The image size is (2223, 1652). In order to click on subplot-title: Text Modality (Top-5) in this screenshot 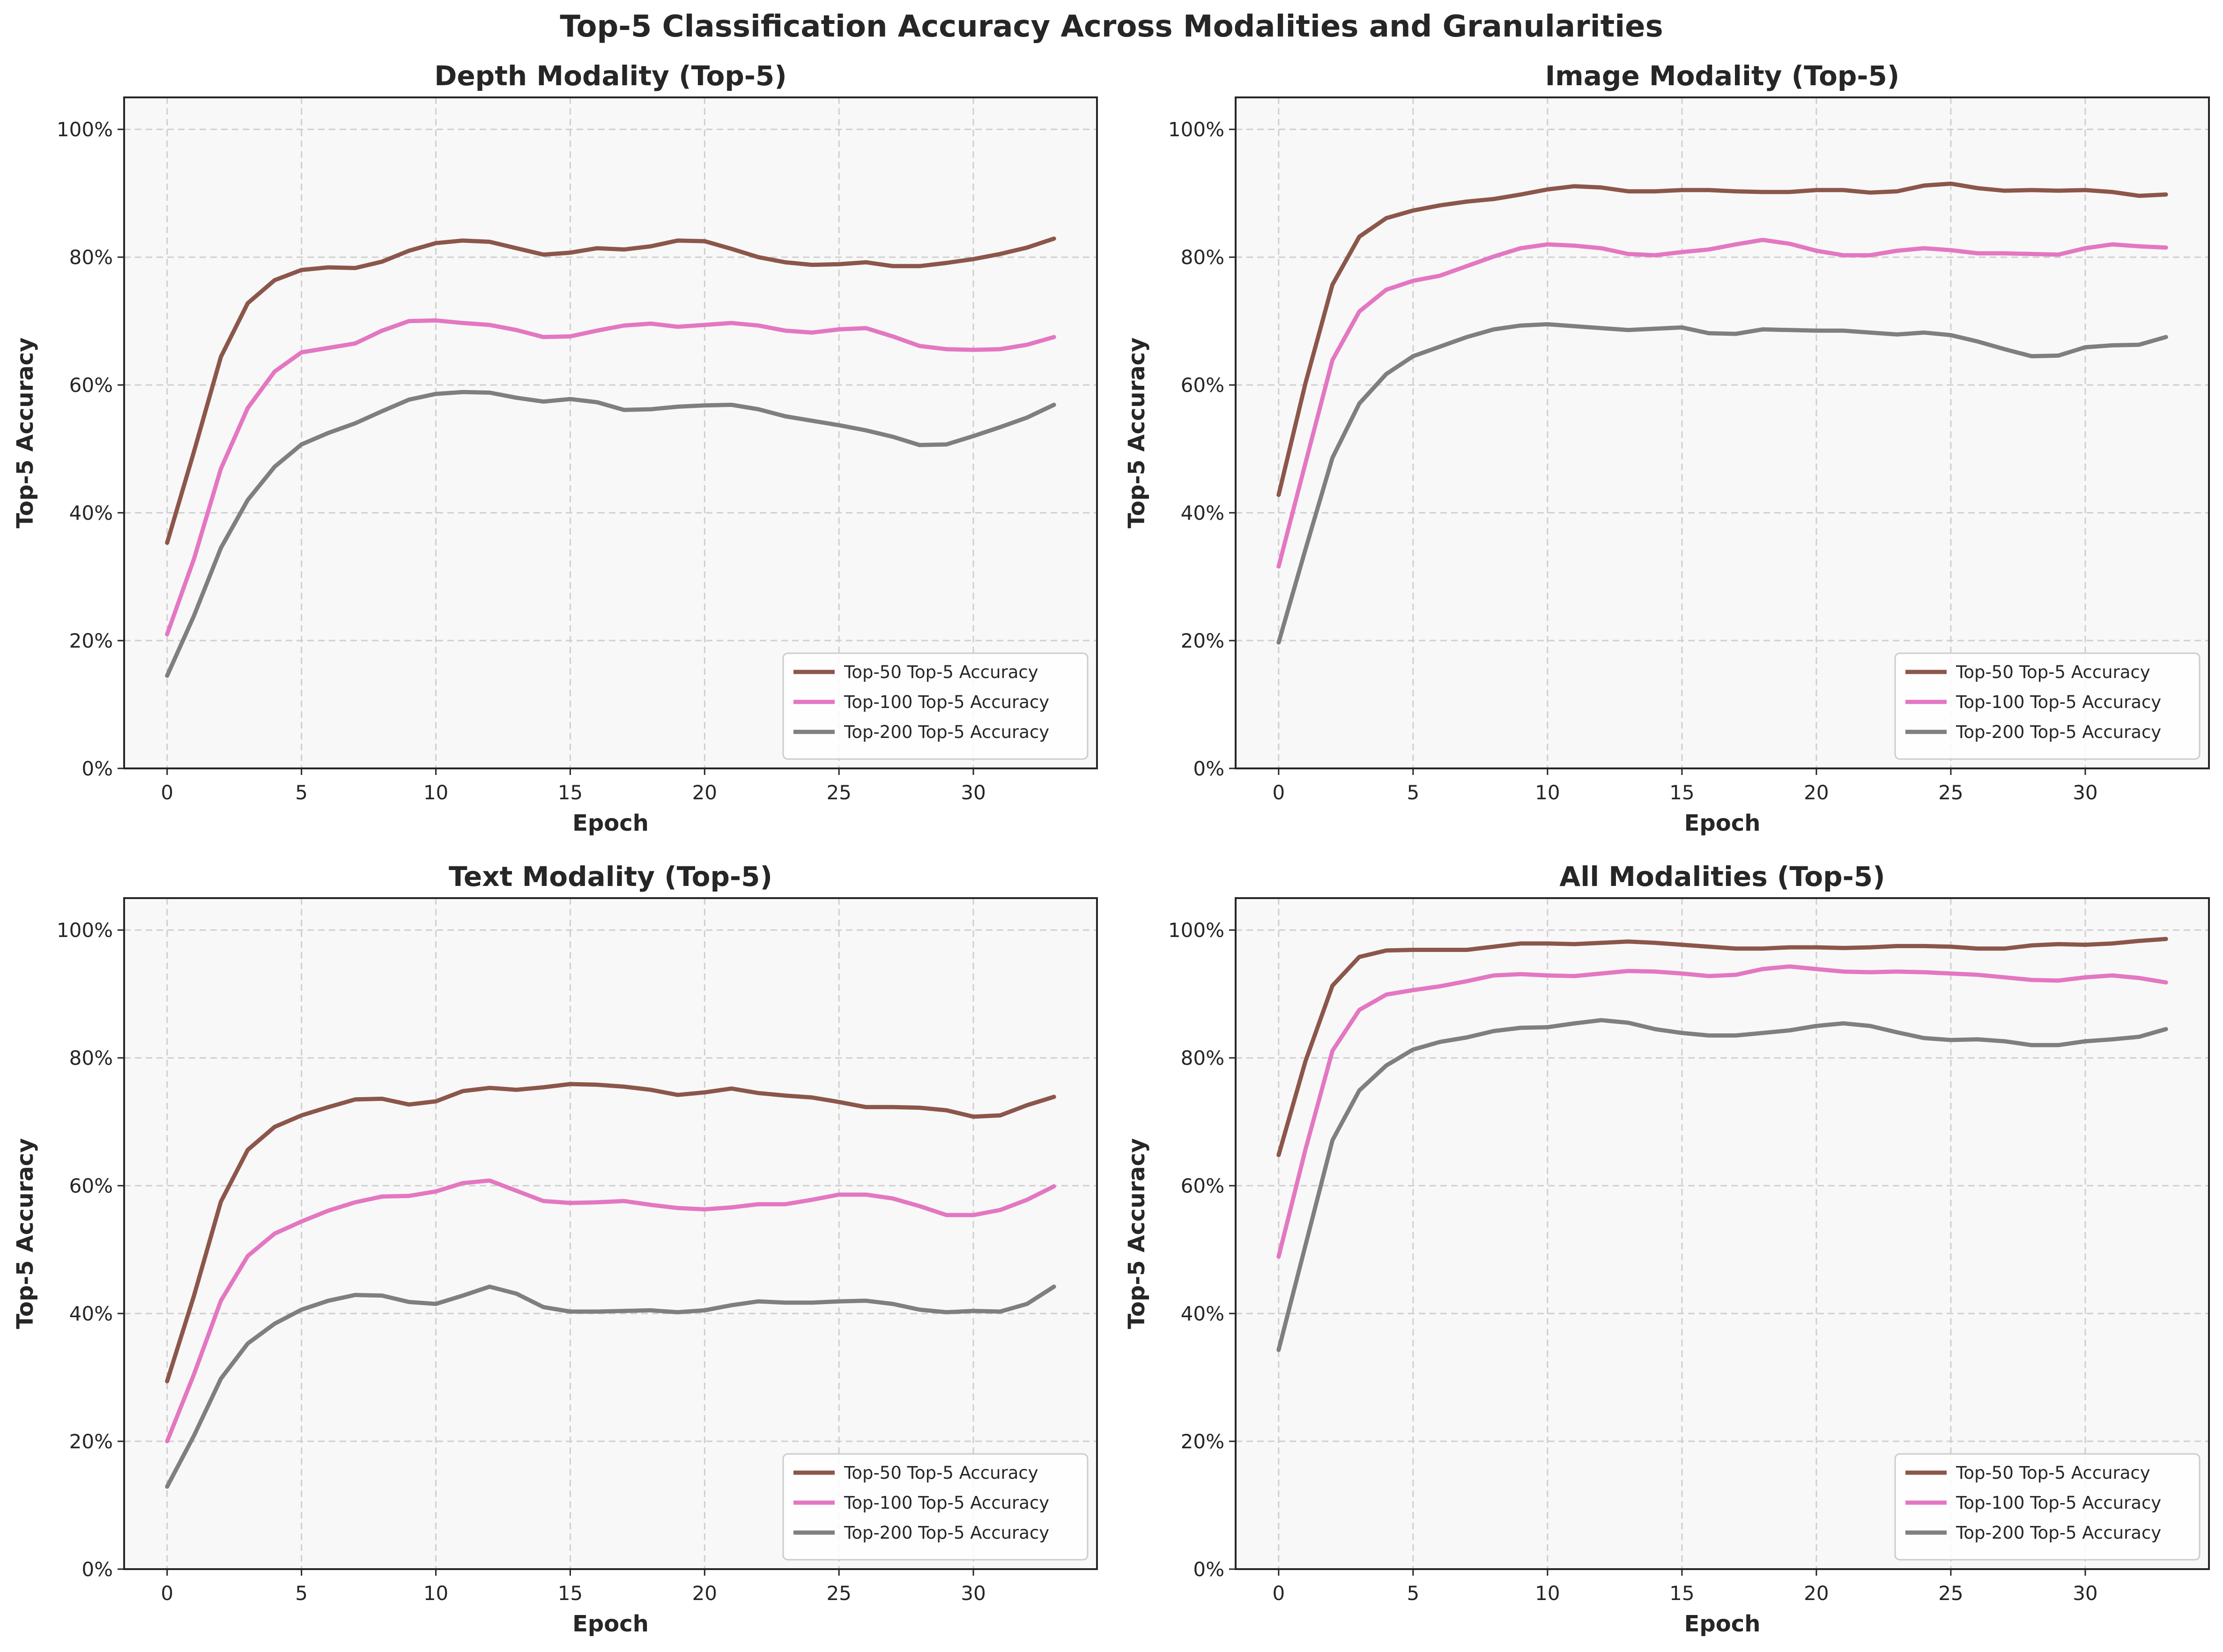, I will do `click(610, 876)`.